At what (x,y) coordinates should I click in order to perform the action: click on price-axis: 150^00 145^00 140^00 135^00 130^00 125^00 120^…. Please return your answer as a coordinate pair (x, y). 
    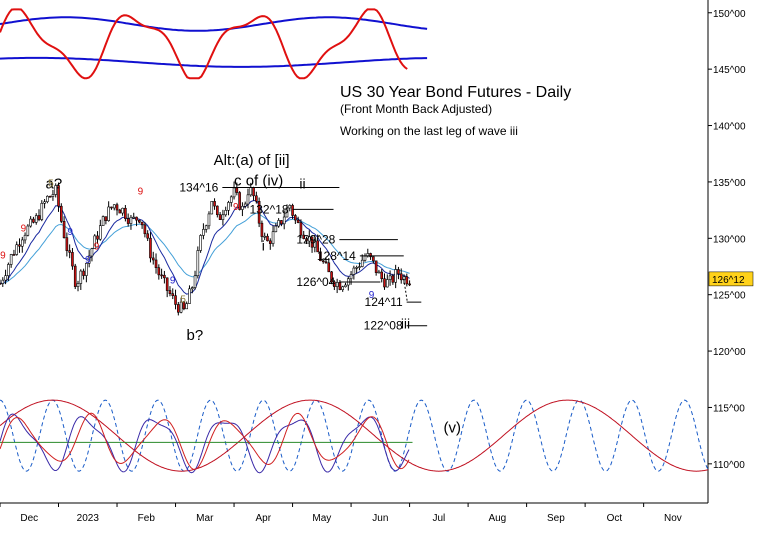
    Looking at the image, I should click on (727, 240).